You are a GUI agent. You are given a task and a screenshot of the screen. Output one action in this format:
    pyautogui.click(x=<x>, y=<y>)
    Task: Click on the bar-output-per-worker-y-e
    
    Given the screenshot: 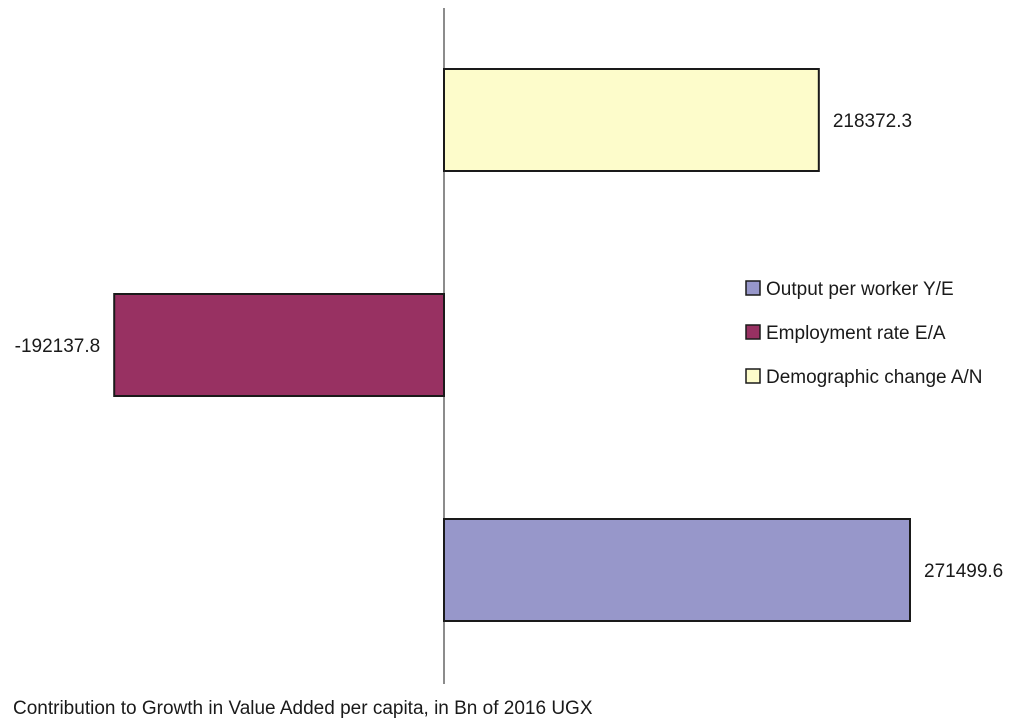 What is the action you would take?
    pyautogui.click(x=677, y=570)
    